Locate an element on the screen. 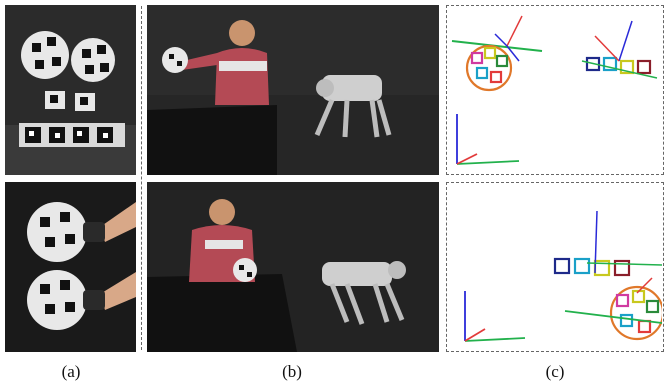 This screenshot has width=668, height=387. caption-c: (c) is located at coordinates (555, 371).